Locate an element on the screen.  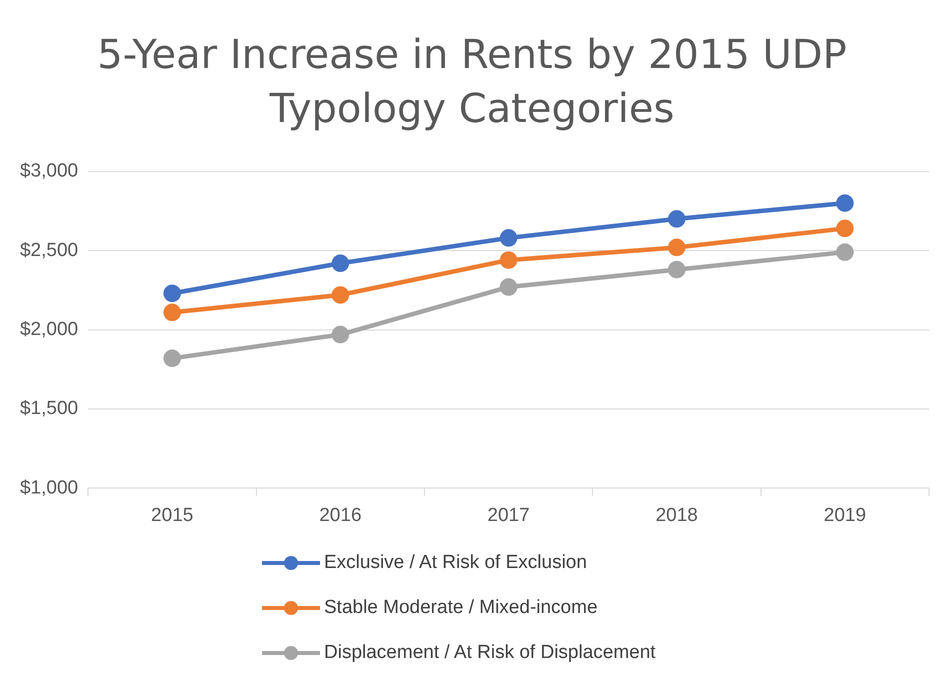
chart-title: 5-Year Increase in Rents by 2015 UDP Typology Categories is located at coordinates (472, 82).